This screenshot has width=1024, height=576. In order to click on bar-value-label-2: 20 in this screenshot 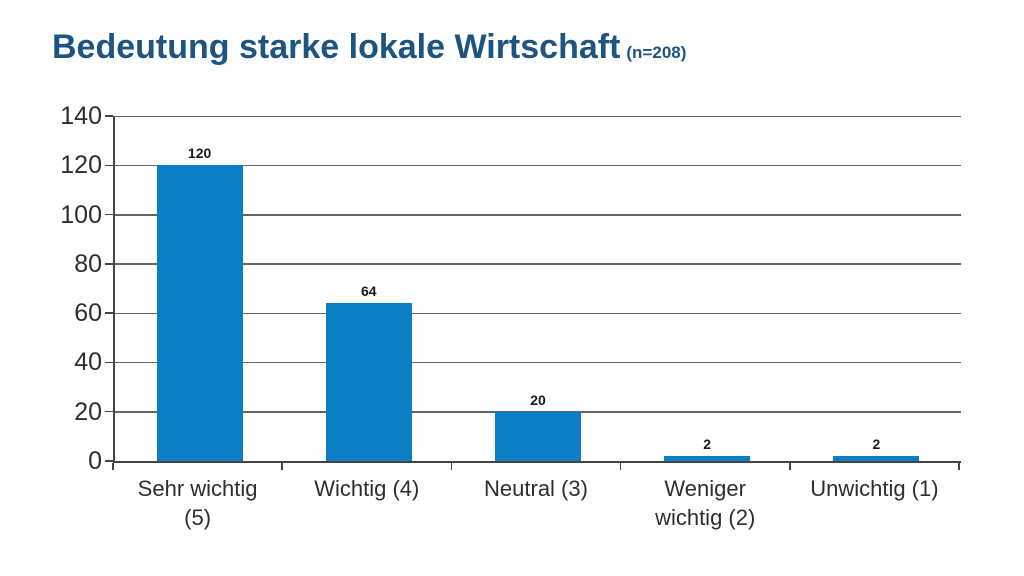, I will do `click(538, 399)`.